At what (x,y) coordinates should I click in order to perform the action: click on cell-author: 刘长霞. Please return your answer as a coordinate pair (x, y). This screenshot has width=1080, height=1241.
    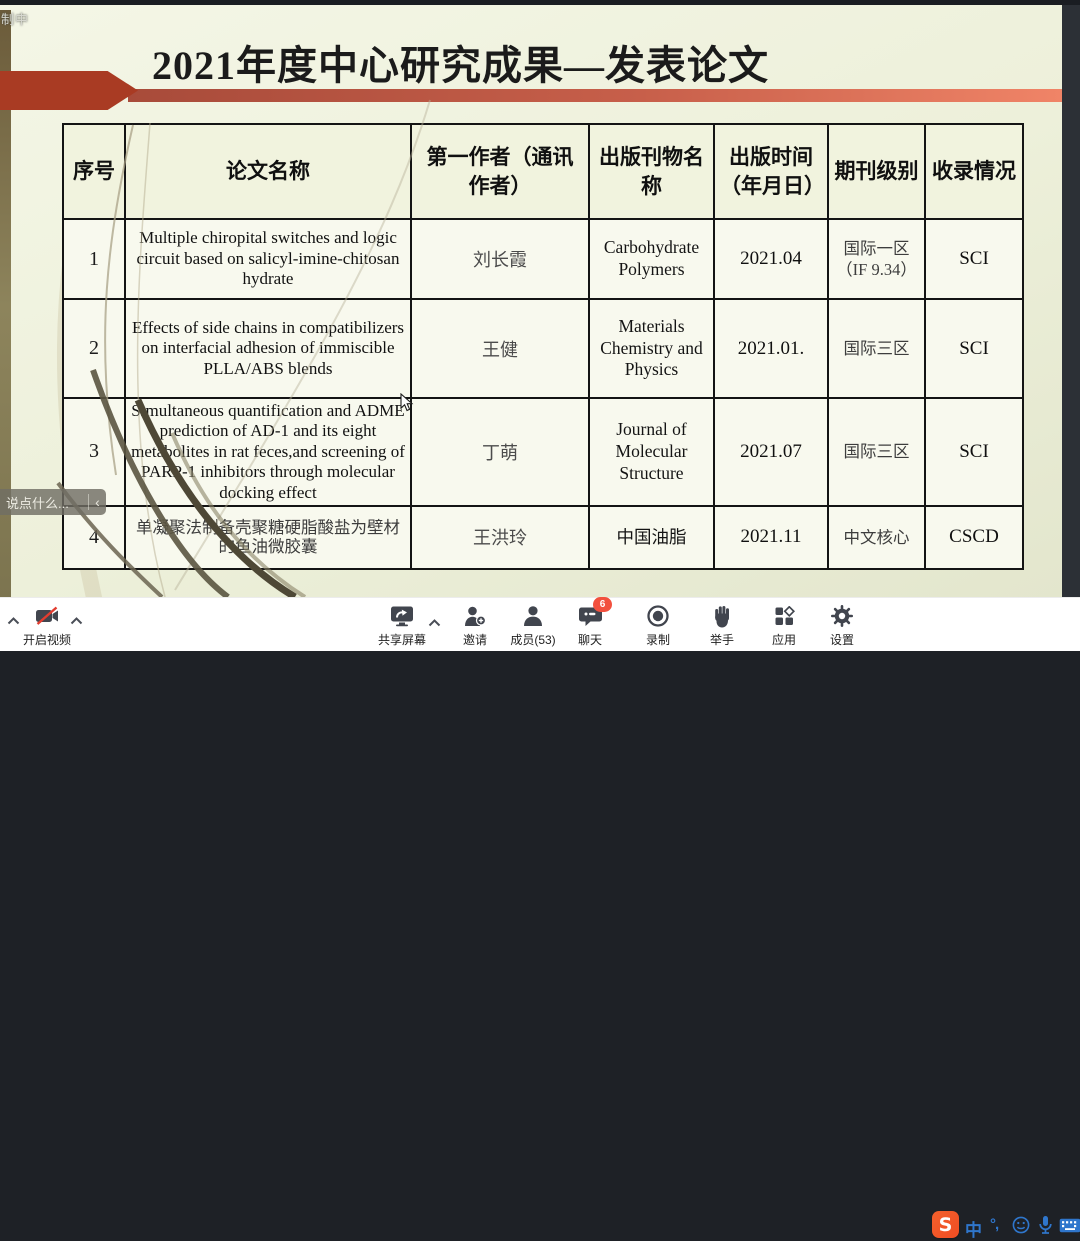
    Looking at the image, I should click on (500, 259).